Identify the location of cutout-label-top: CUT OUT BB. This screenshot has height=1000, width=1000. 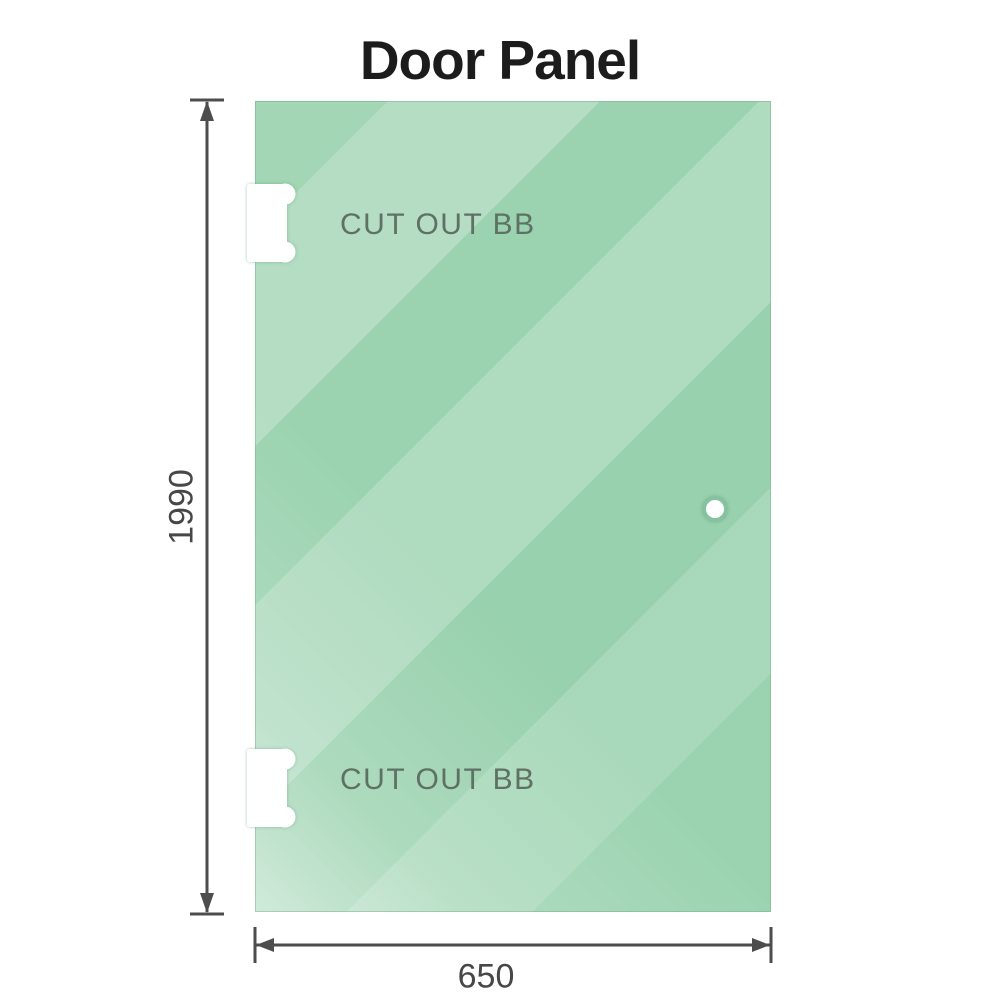
(438, 224).